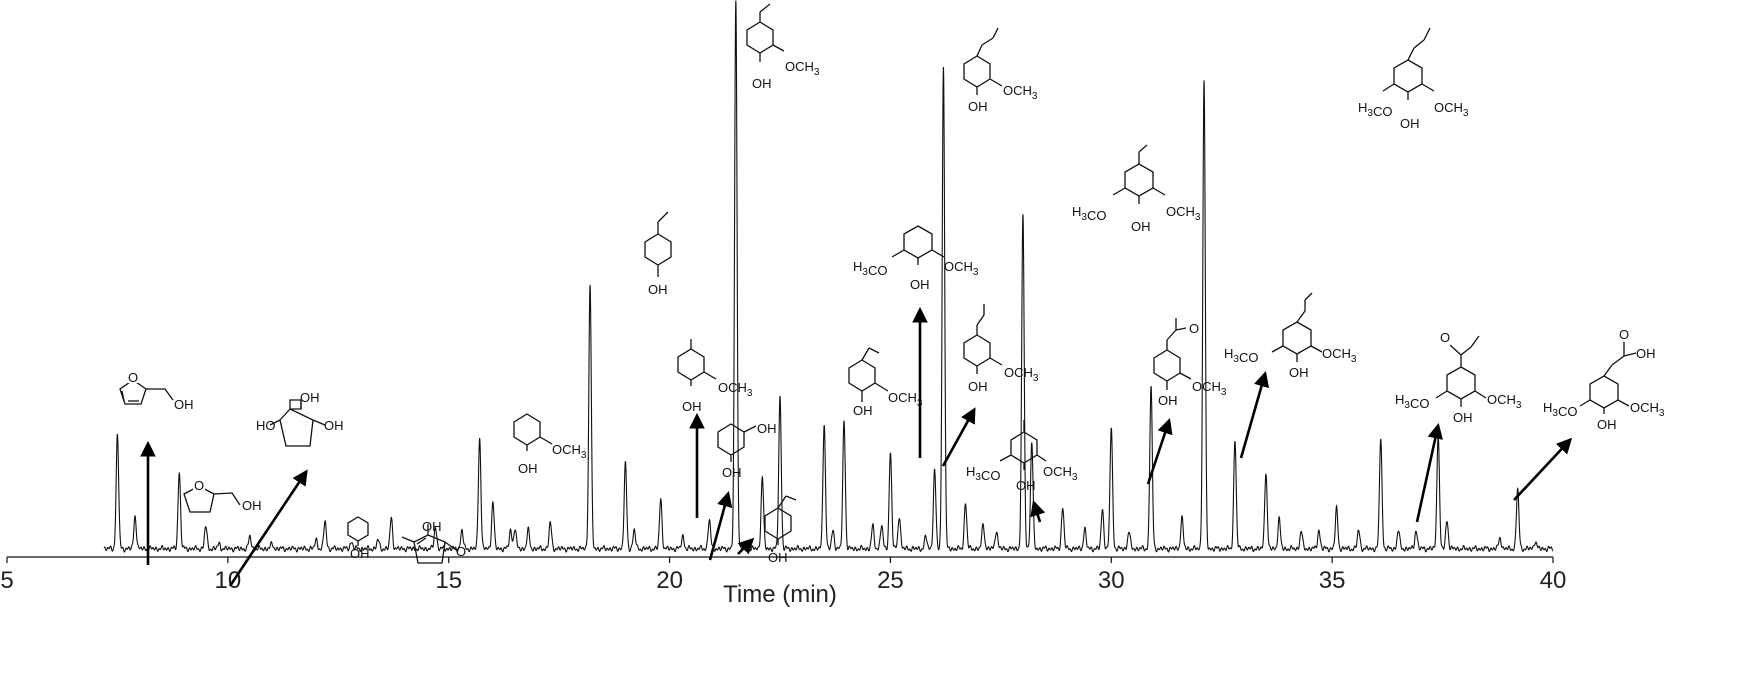 The width and height of the screenshot is (1750, 676). I want to click on structure-syringol: H3CO OH OCH3, so click(916, 258).